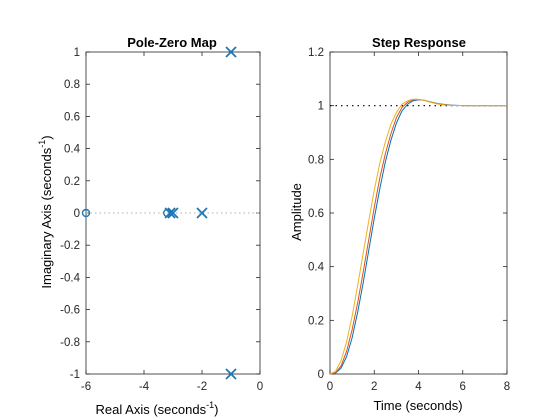 This screenshot has height=420, width=560. What do you see at coordinates (70, 343) in the screenshot?
I see `y-tick-label: -0.8` at bounding box center [70, 343].